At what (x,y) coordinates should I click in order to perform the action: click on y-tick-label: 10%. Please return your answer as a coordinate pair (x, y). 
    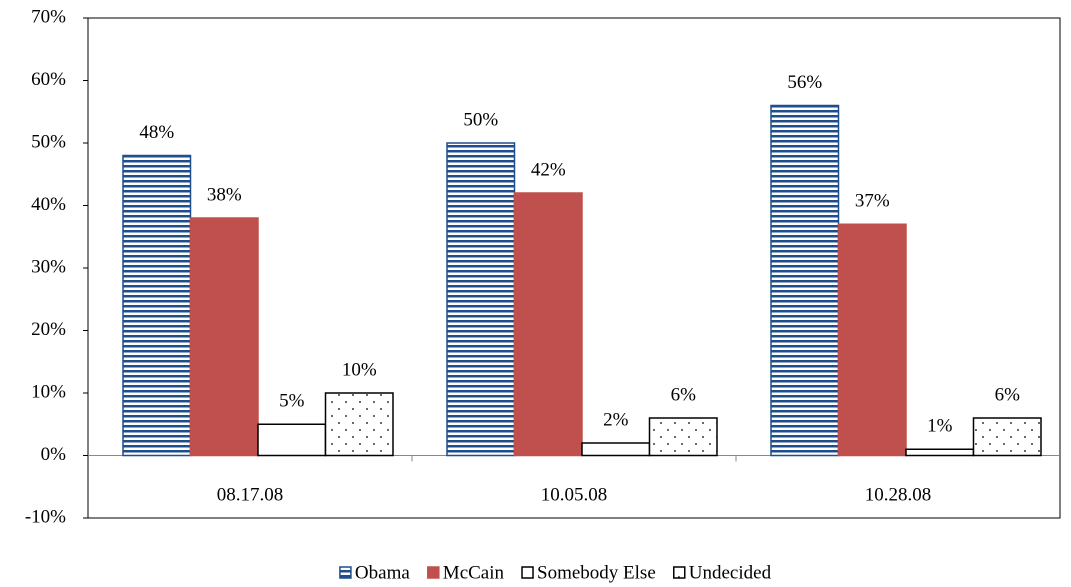
    Looking at the image, I should click on (48, 391).